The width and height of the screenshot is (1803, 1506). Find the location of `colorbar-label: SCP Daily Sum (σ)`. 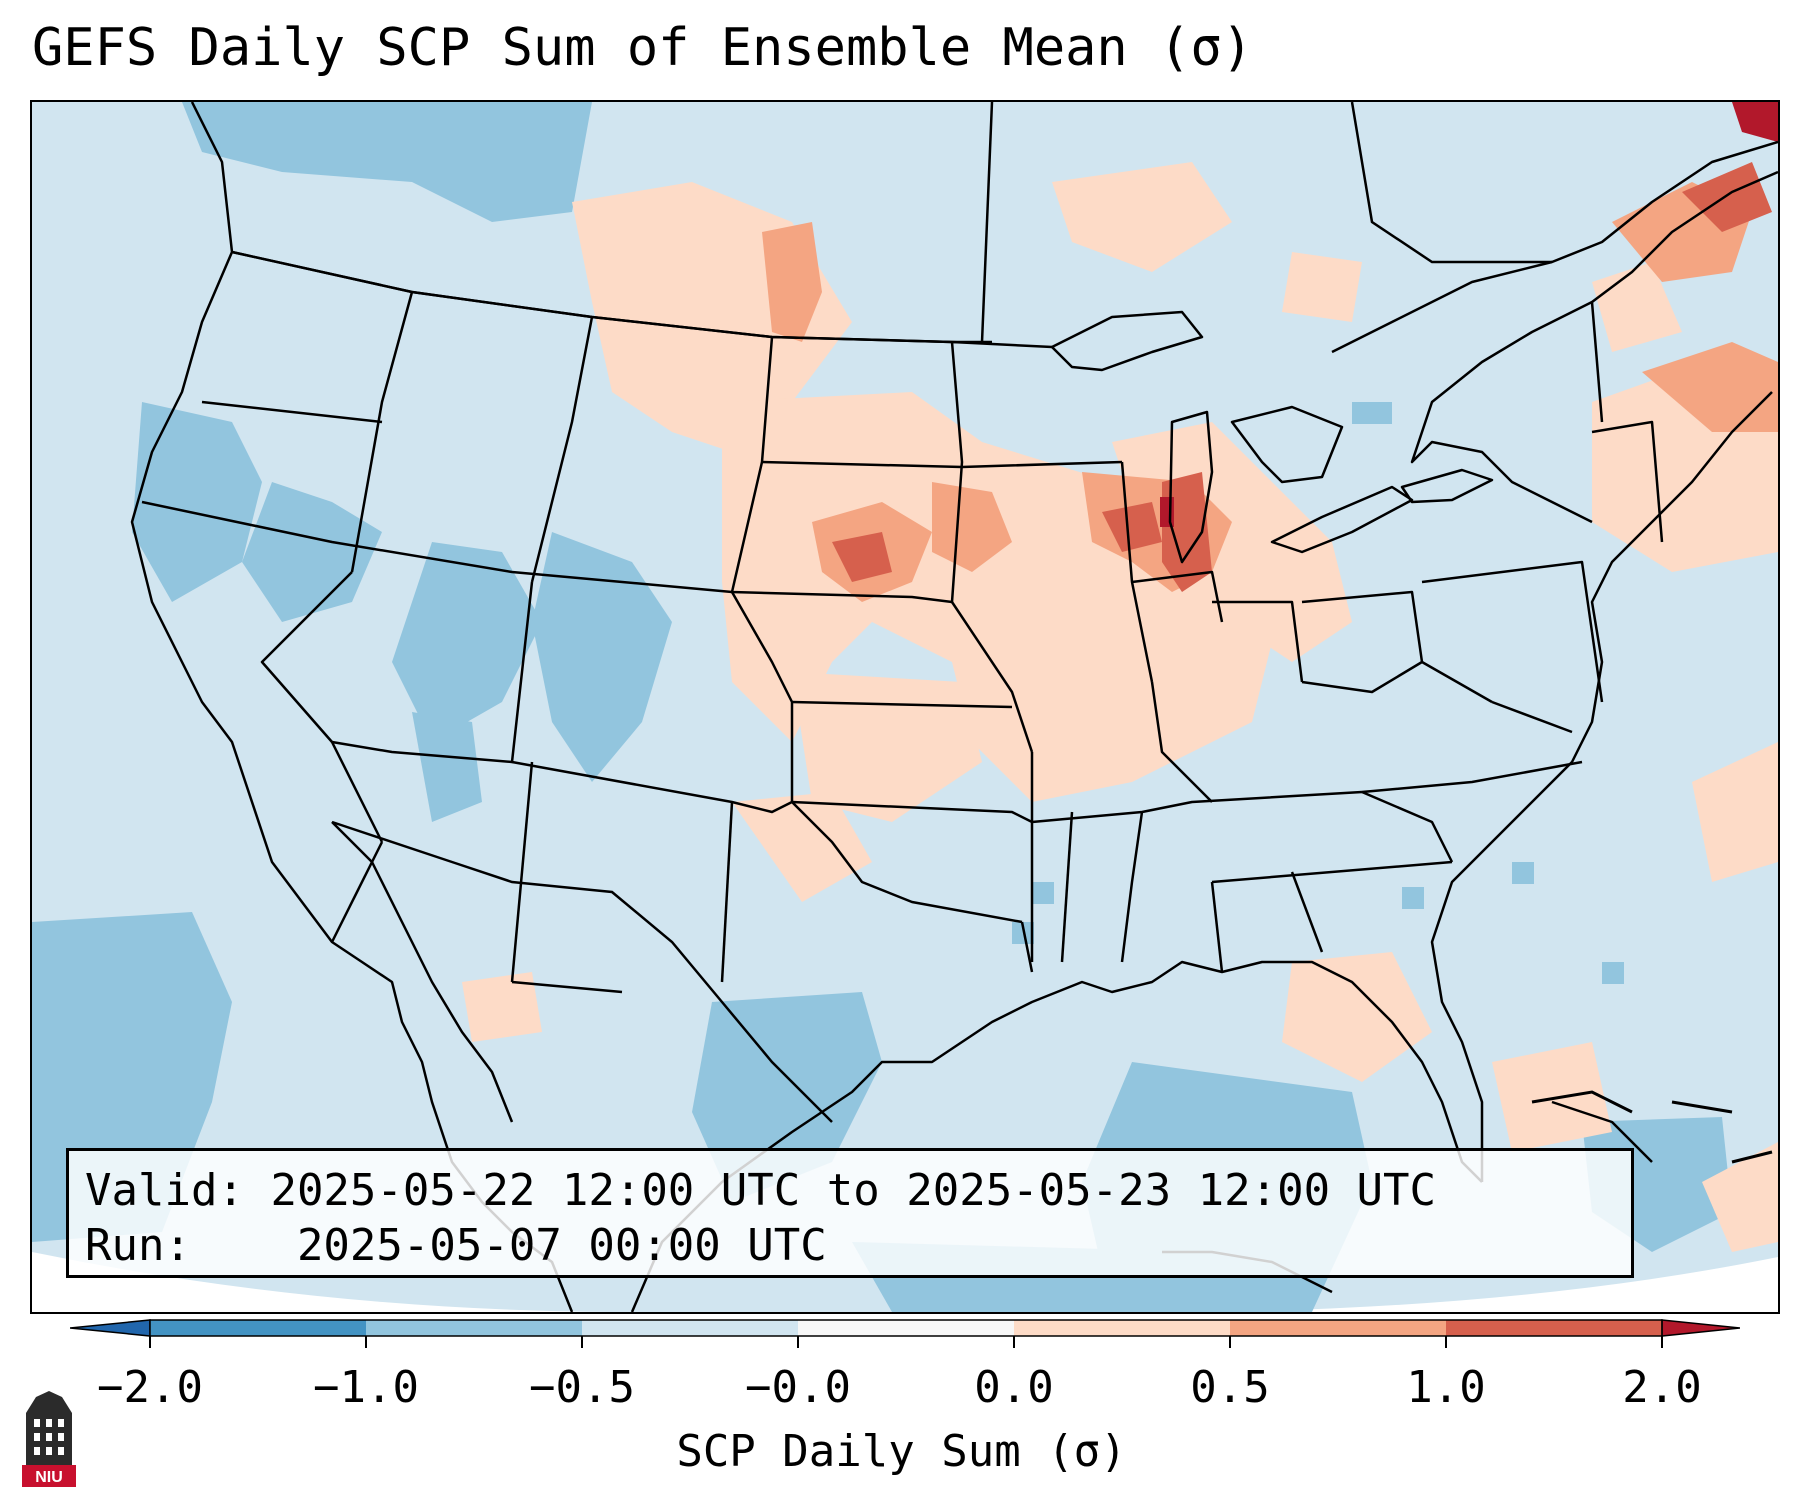

colorbar-label: SCP Daily Sum (σ) is located at coordinates (901, 1451).